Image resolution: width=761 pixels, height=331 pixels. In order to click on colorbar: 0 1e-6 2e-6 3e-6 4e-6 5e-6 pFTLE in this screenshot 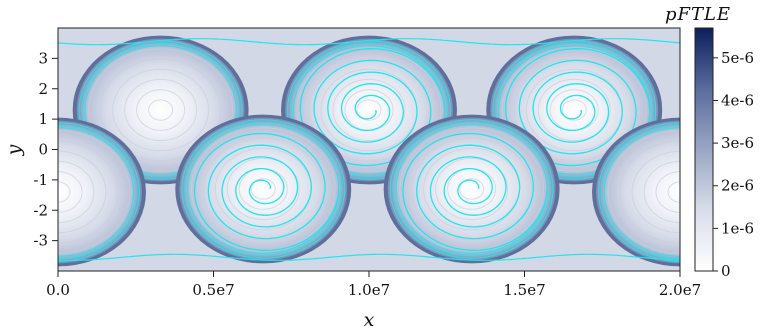, I will do `click(709, 142)`.